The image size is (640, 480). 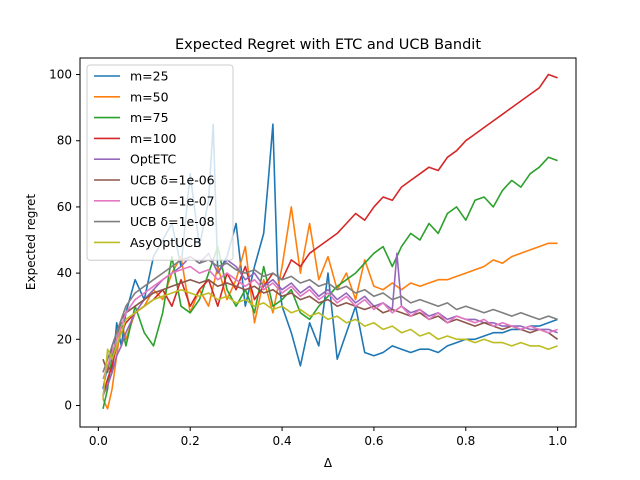 What do you see at coordinates (172, 221) in the screenshot?
I see `legend-label: UCB δ=1e-08` at bounding box center [172, 221].